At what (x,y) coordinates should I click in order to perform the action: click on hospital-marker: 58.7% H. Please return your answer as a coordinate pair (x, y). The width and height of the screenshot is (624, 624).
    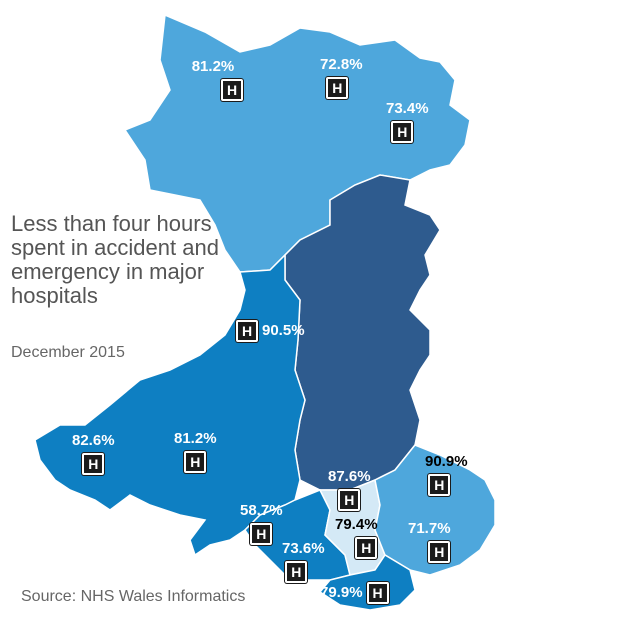
    Looking at the image, I should click on (261, 523).